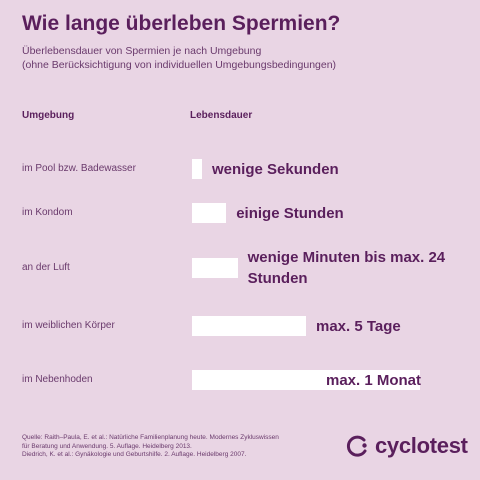 The width and height of the screenshot is (480, 480). I want to click on column-header-environment: Umgebung, so click(48, 115).